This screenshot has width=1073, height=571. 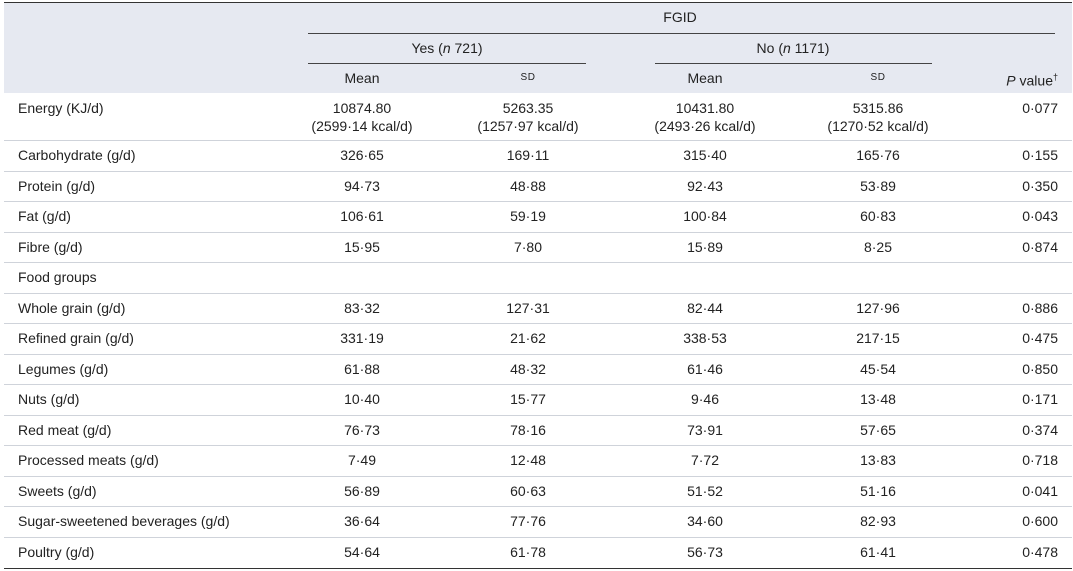 I want to click on cell-value: 77·76, so click(x=528, y=521).